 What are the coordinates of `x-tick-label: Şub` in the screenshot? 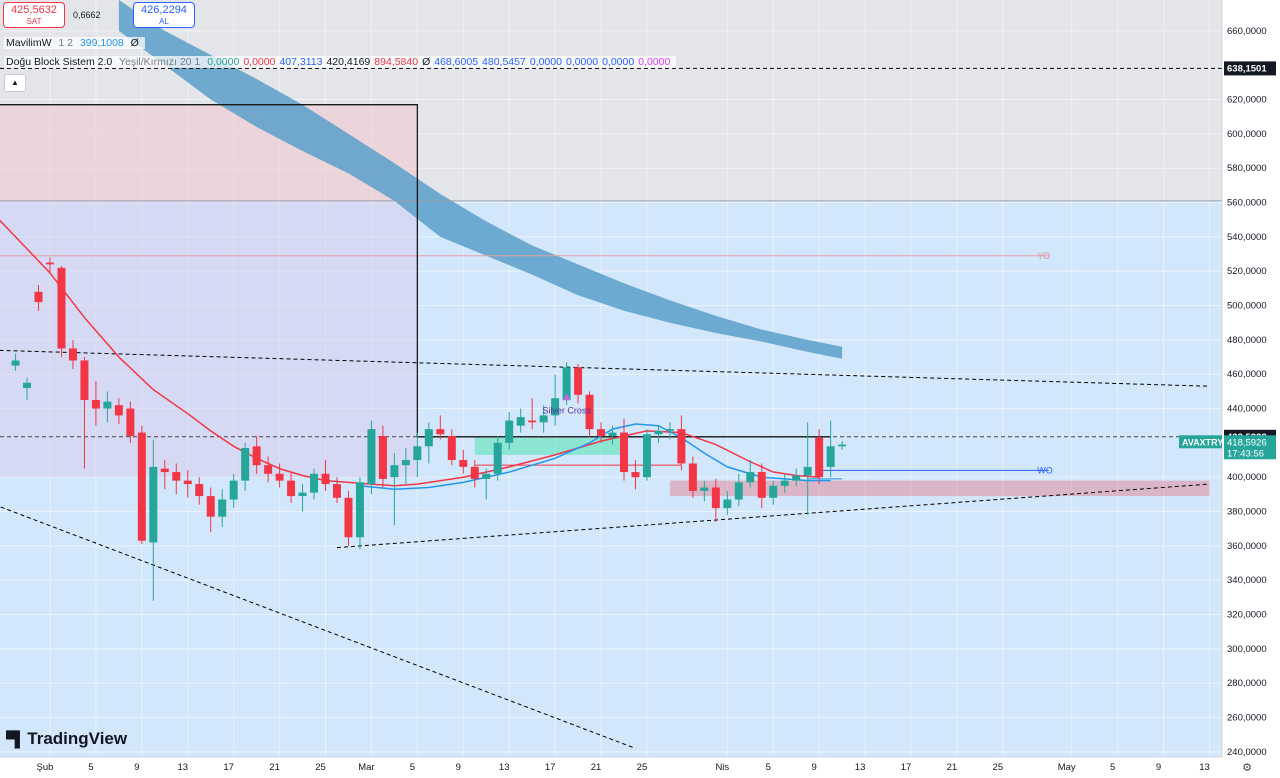 It's located at (45, 767).